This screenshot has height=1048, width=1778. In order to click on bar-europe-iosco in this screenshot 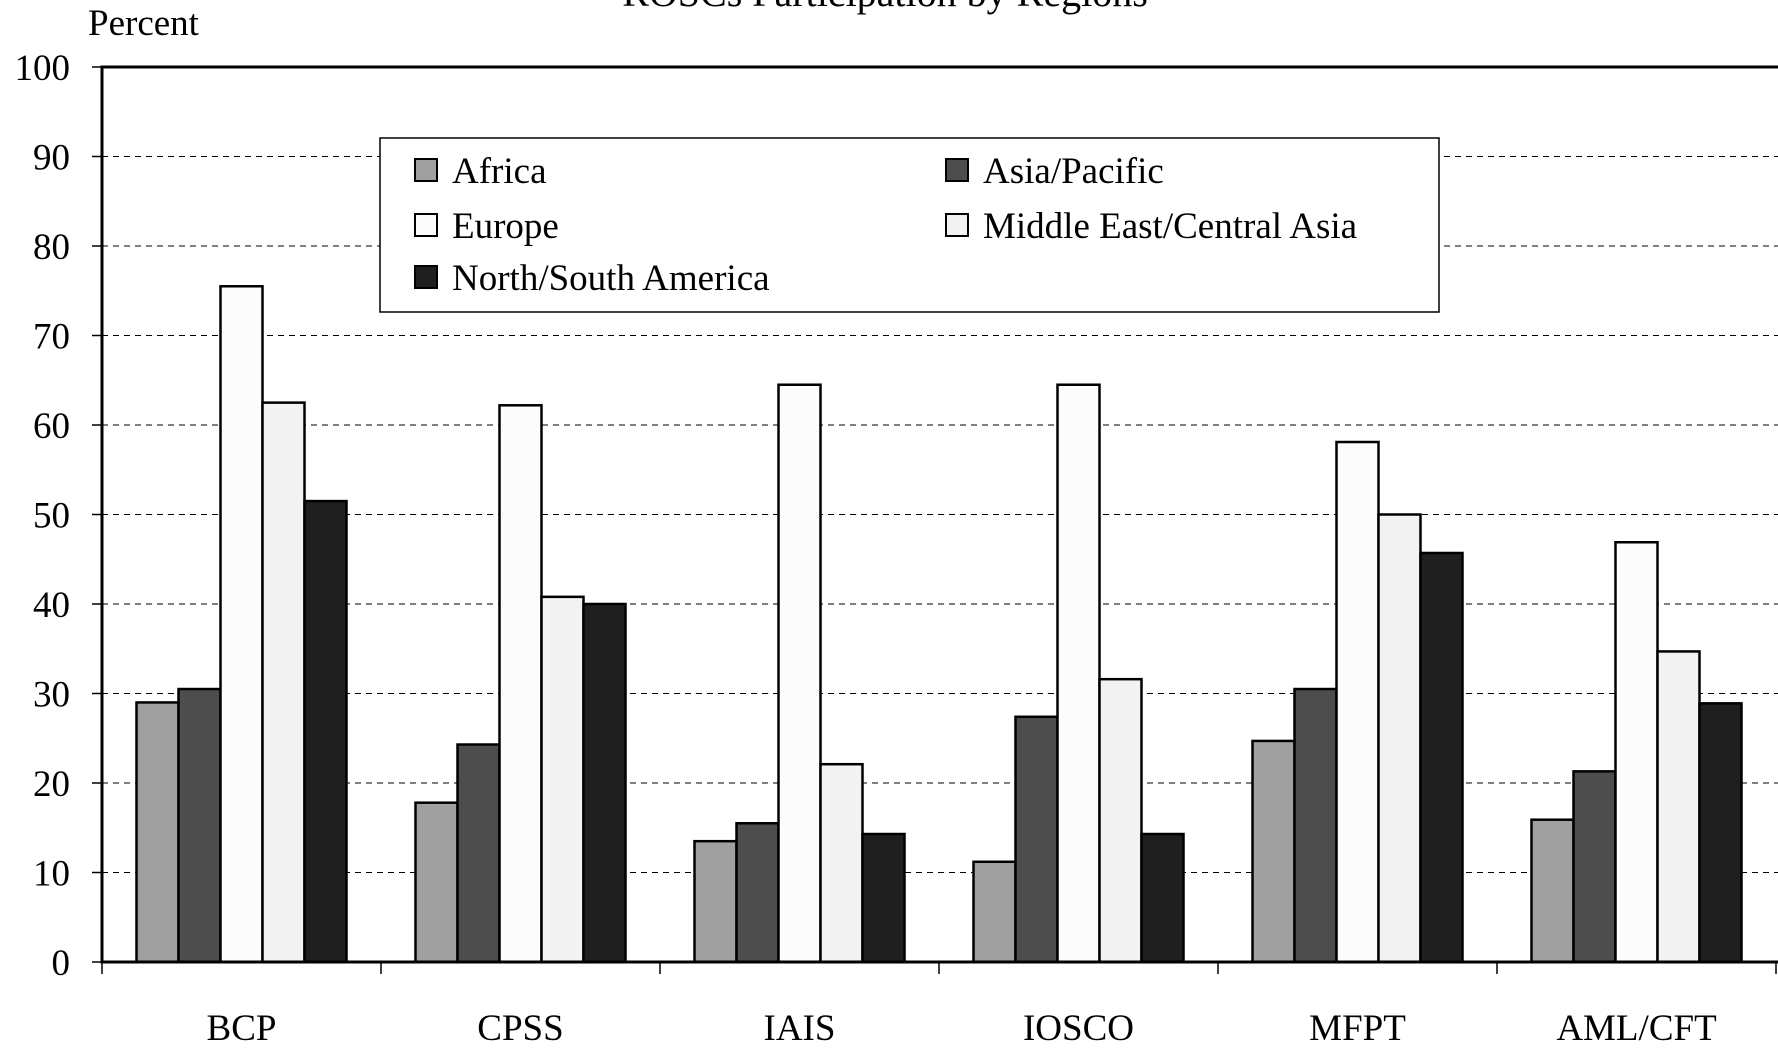, I will do `click(1078, 673)`.